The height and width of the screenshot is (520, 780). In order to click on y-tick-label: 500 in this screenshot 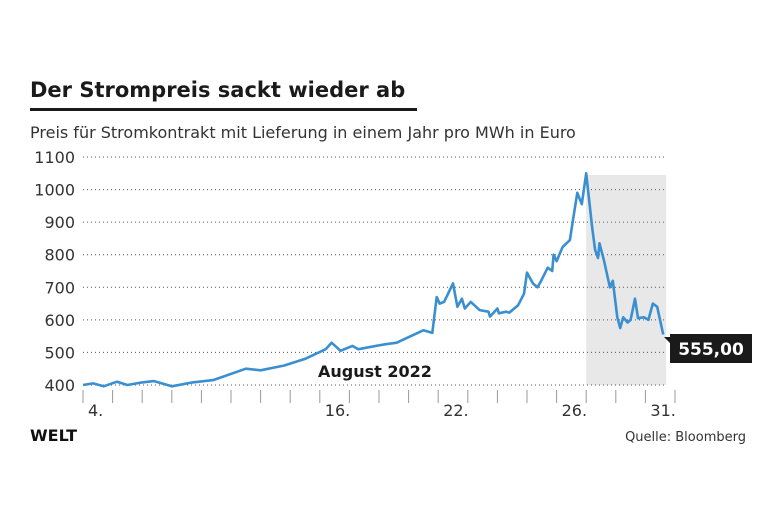, I will do `click(59, 352)`.